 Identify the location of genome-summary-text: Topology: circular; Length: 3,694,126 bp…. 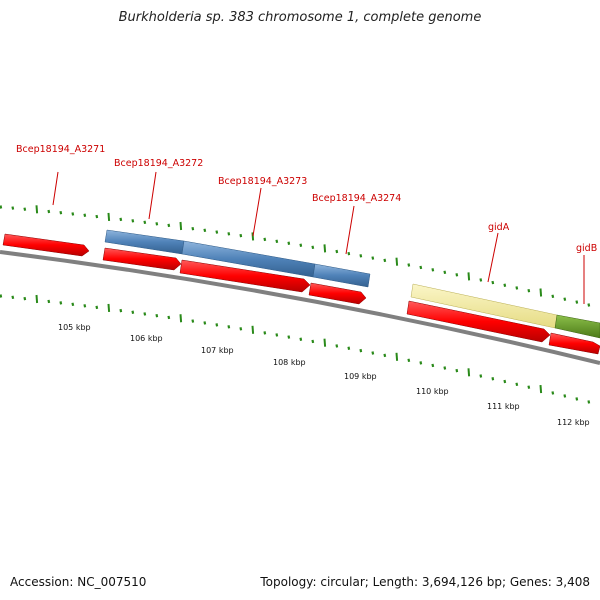
(425, 582).